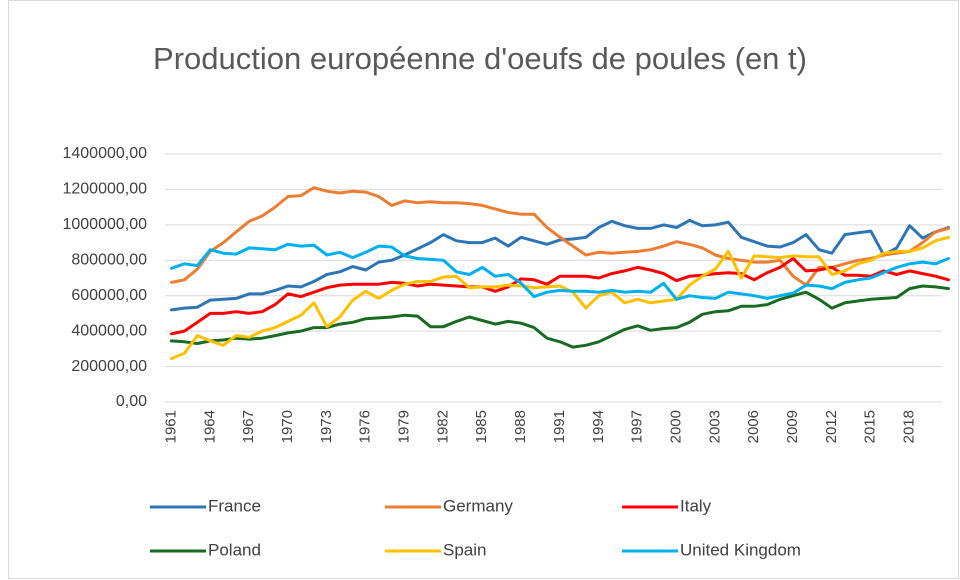 Image resolution: width=960 pixels, height=580 pixels. Describe the element at coordinates (170, 426) in the screenshot. I see `x-tick-label: 1961` at that location.